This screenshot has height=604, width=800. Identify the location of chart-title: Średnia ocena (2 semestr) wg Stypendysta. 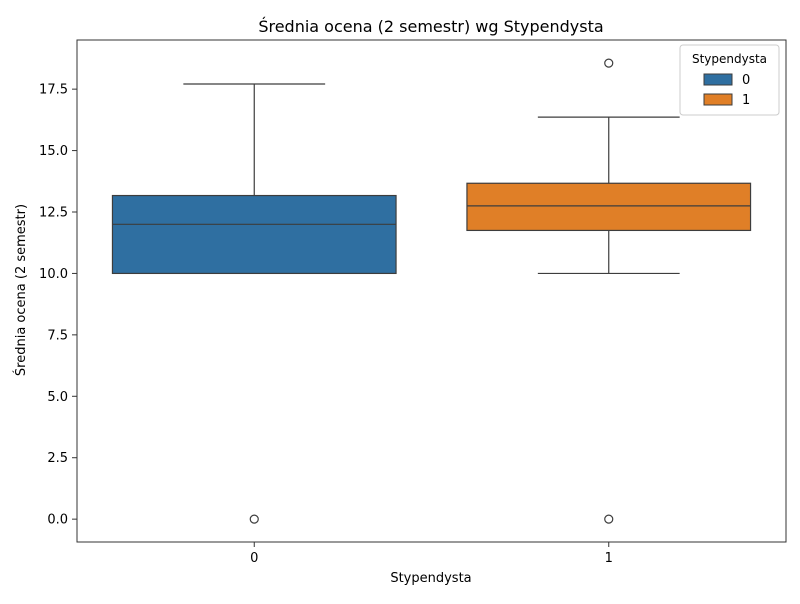
(430, 26).